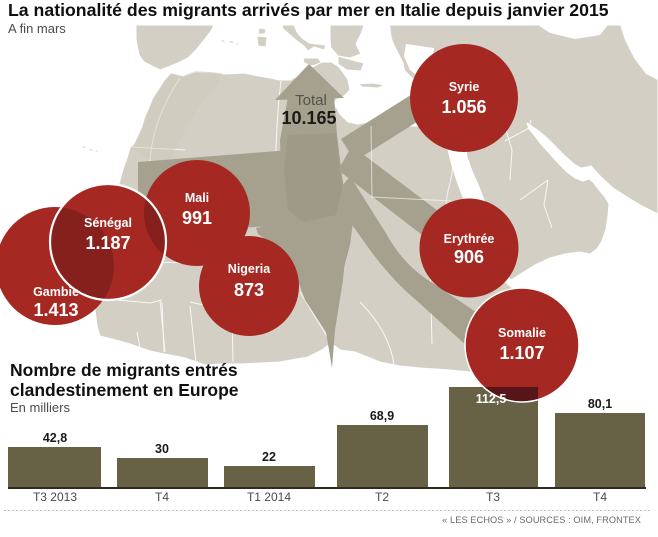 The width and height of the screenshot is (658, 537). Describe the element at coordinates (311, 100) in the screenshot. I see `svg-text: Total` at that location.